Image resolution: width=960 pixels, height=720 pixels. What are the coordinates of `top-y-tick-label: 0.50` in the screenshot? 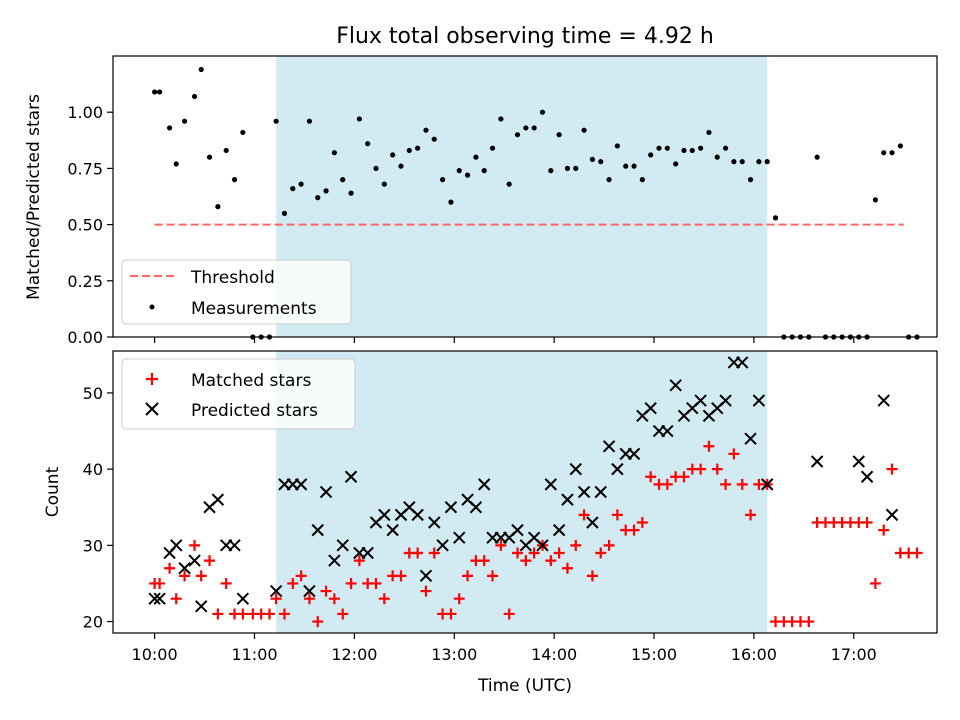 It's located at (85, 225).